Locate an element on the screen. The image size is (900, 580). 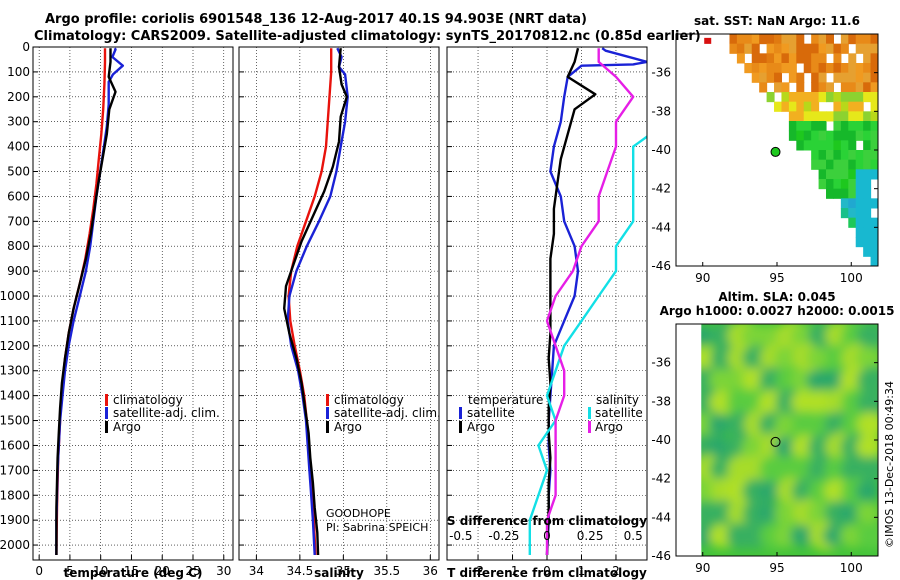
temperature-satellite-line is located at coordinates (596, 301).